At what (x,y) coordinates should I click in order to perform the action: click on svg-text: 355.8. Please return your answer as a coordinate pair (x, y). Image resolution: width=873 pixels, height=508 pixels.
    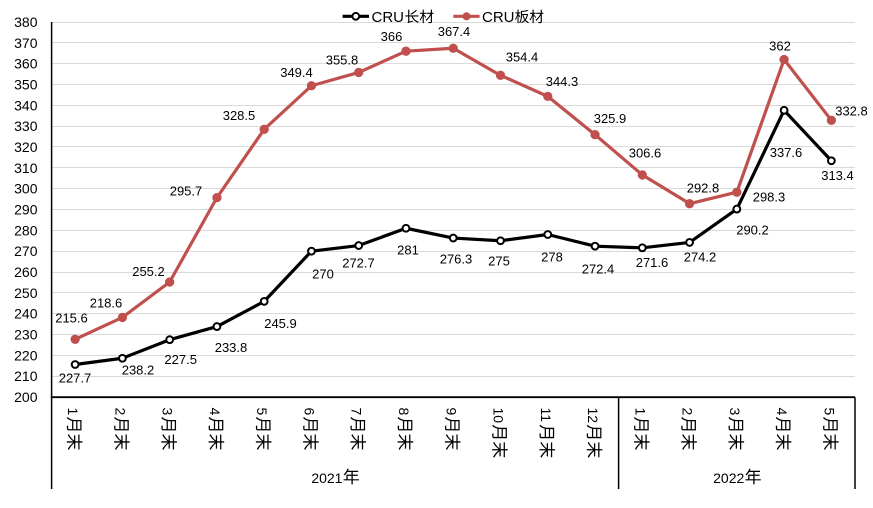
    Looking at the image, I should click on (342, 60).